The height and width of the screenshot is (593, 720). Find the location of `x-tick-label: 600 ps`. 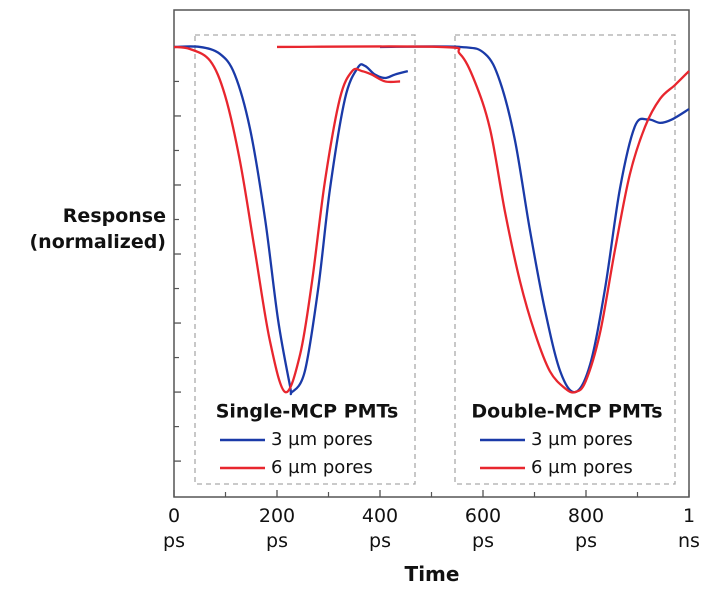

x-tick-label: 600 ps is located at coordinates (483, 528).